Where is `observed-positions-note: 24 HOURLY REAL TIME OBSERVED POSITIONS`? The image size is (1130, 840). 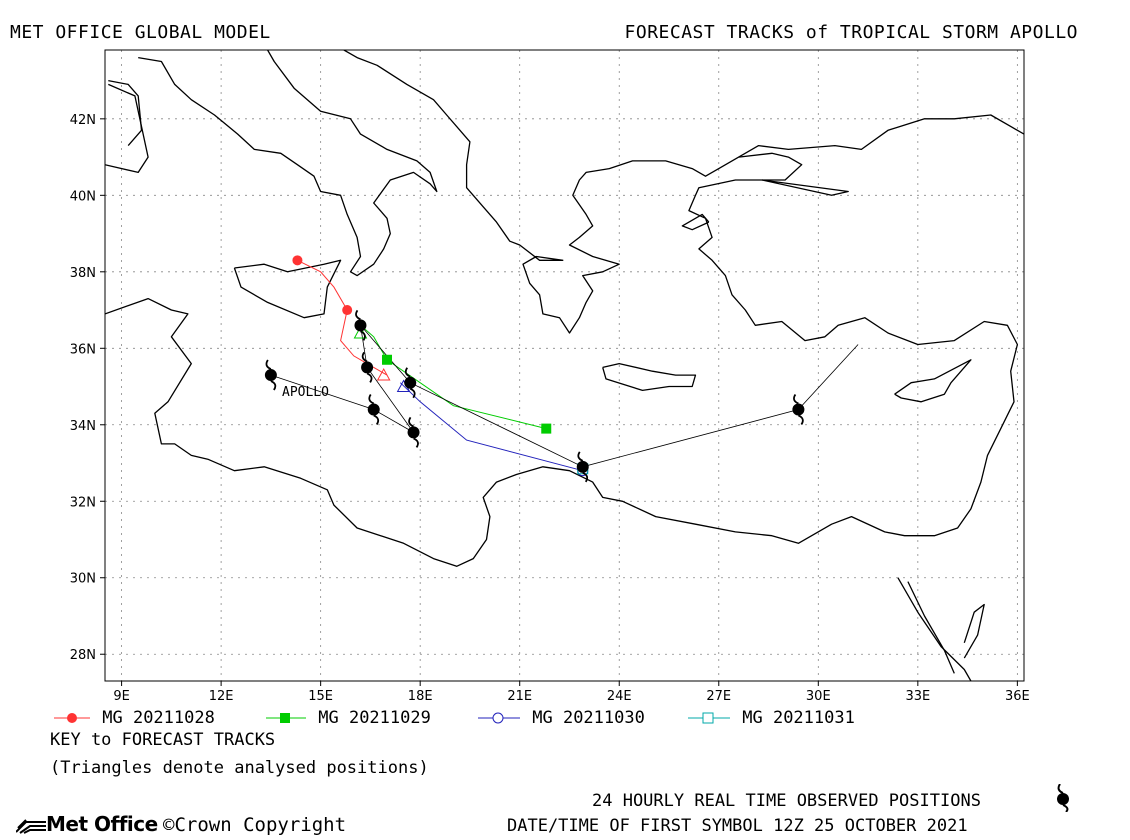 observed-positions-note: 24 HOURLY REAL TIME OBSERVED POSITIONS is located at coordinates (786, 801).